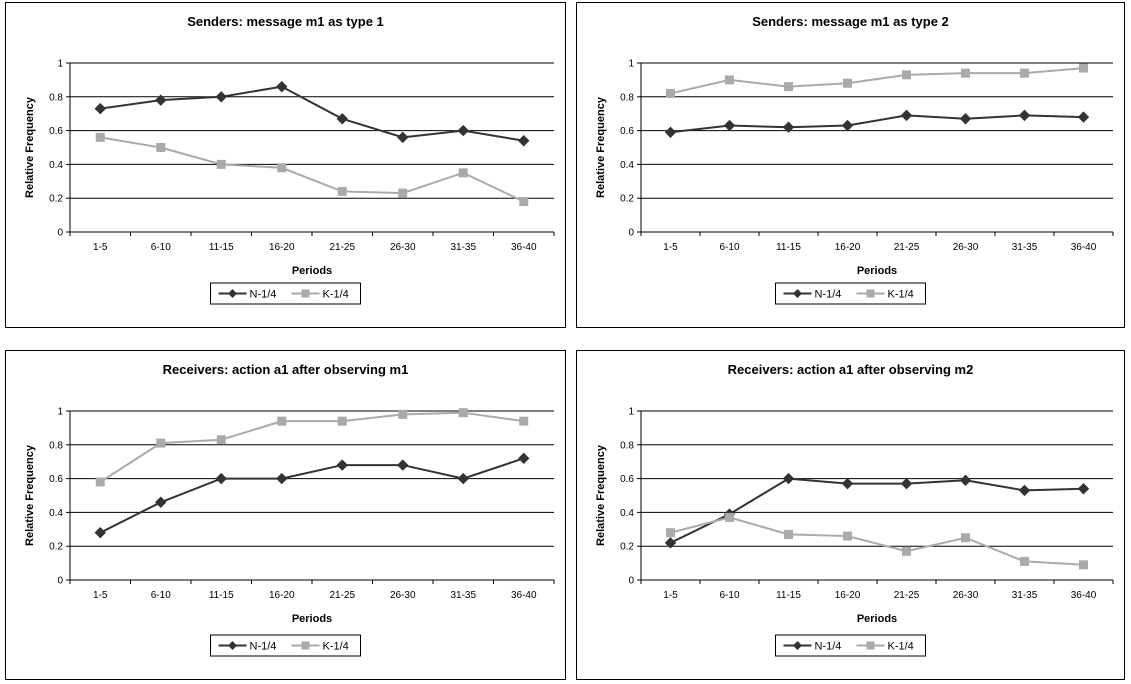  What do you see at coordinates (851, 369) in the screenshot?
I see `chart-title: Receivers: action a1 after observing m2` at bounding box center [851, 369].